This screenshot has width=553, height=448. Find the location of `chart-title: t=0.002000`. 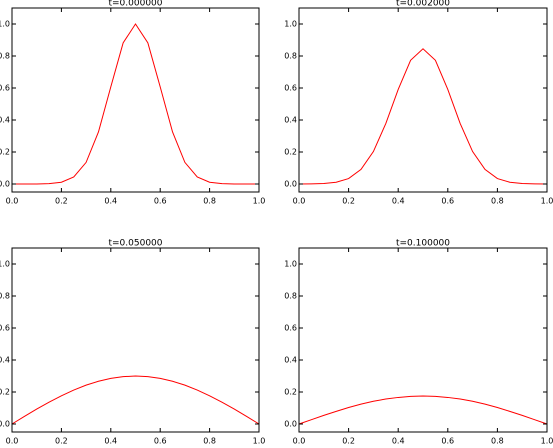

chart-title: t=0.002000 is located at coordinates (423, 4).